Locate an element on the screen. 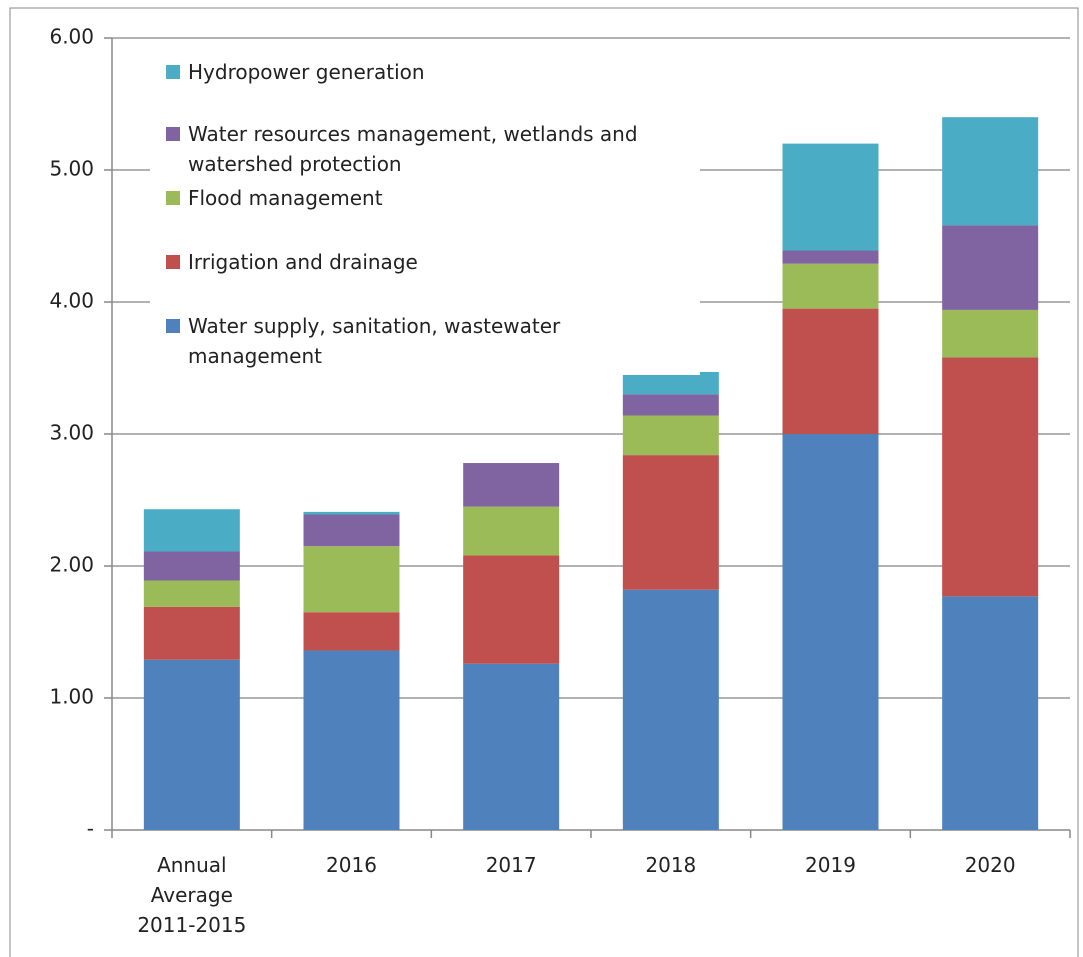 The width and height of the screenshot is (1083, 957). x-tick-label: 2019 is located at coordinates (830, 865).